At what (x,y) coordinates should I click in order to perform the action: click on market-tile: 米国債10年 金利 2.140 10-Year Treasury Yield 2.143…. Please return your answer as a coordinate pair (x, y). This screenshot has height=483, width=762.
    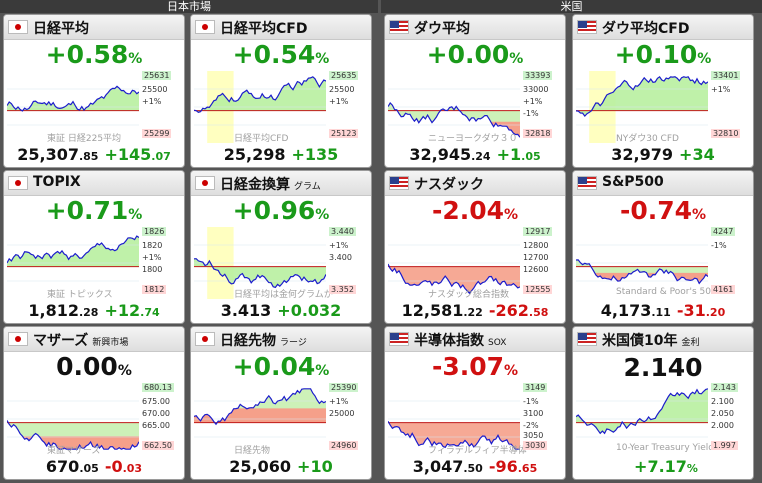
    Looking at the image, I should click on (663, 403).